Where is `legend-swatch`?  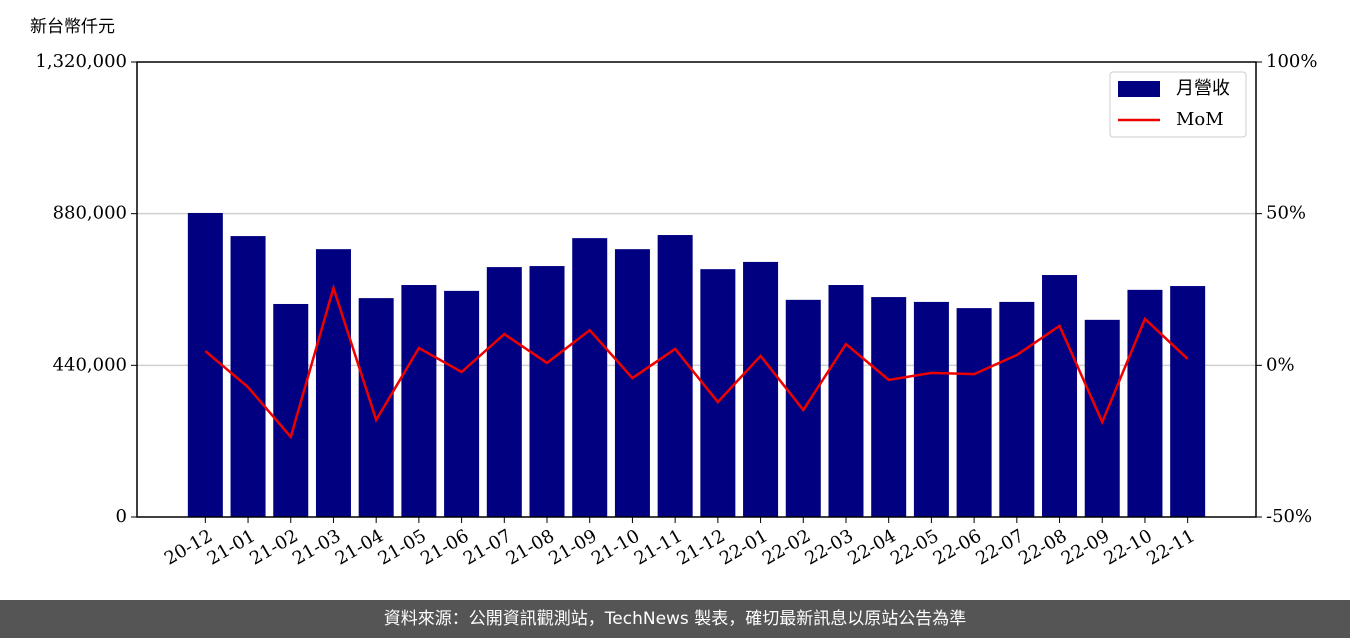 legend-swatch is located at coordinates (1139, 89).